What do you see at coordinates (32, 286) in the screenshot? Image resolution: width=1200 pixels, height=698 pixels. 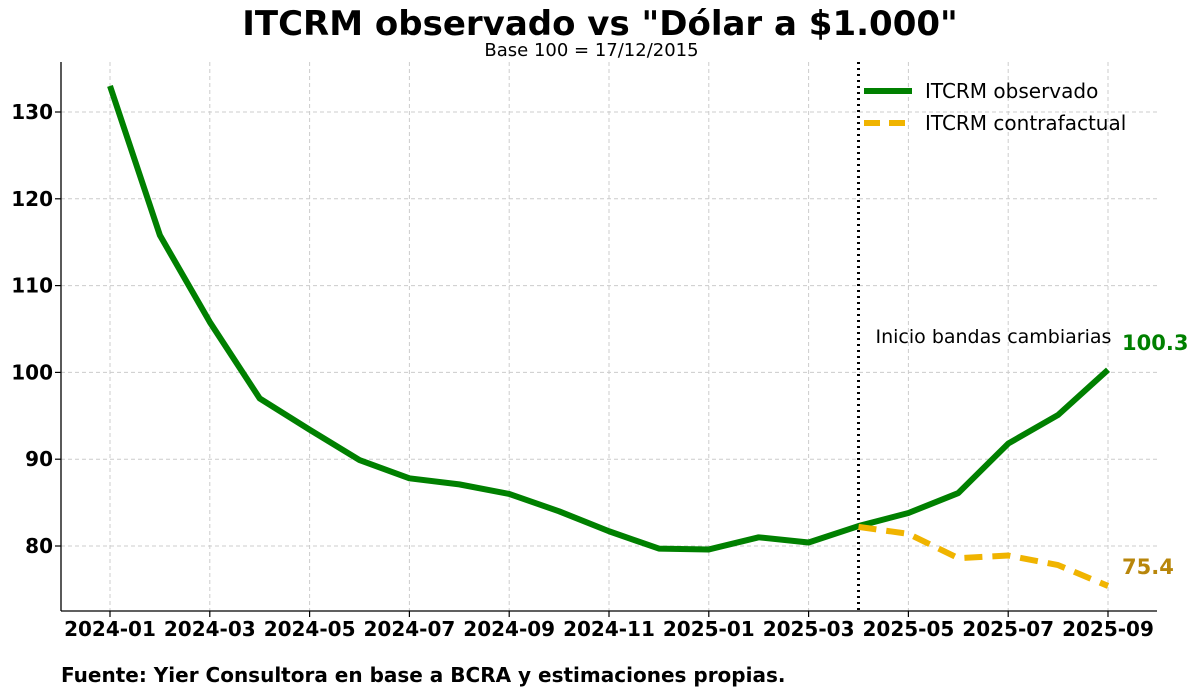 I see `y-tick-label: 110` at bounding box center [32, 286].